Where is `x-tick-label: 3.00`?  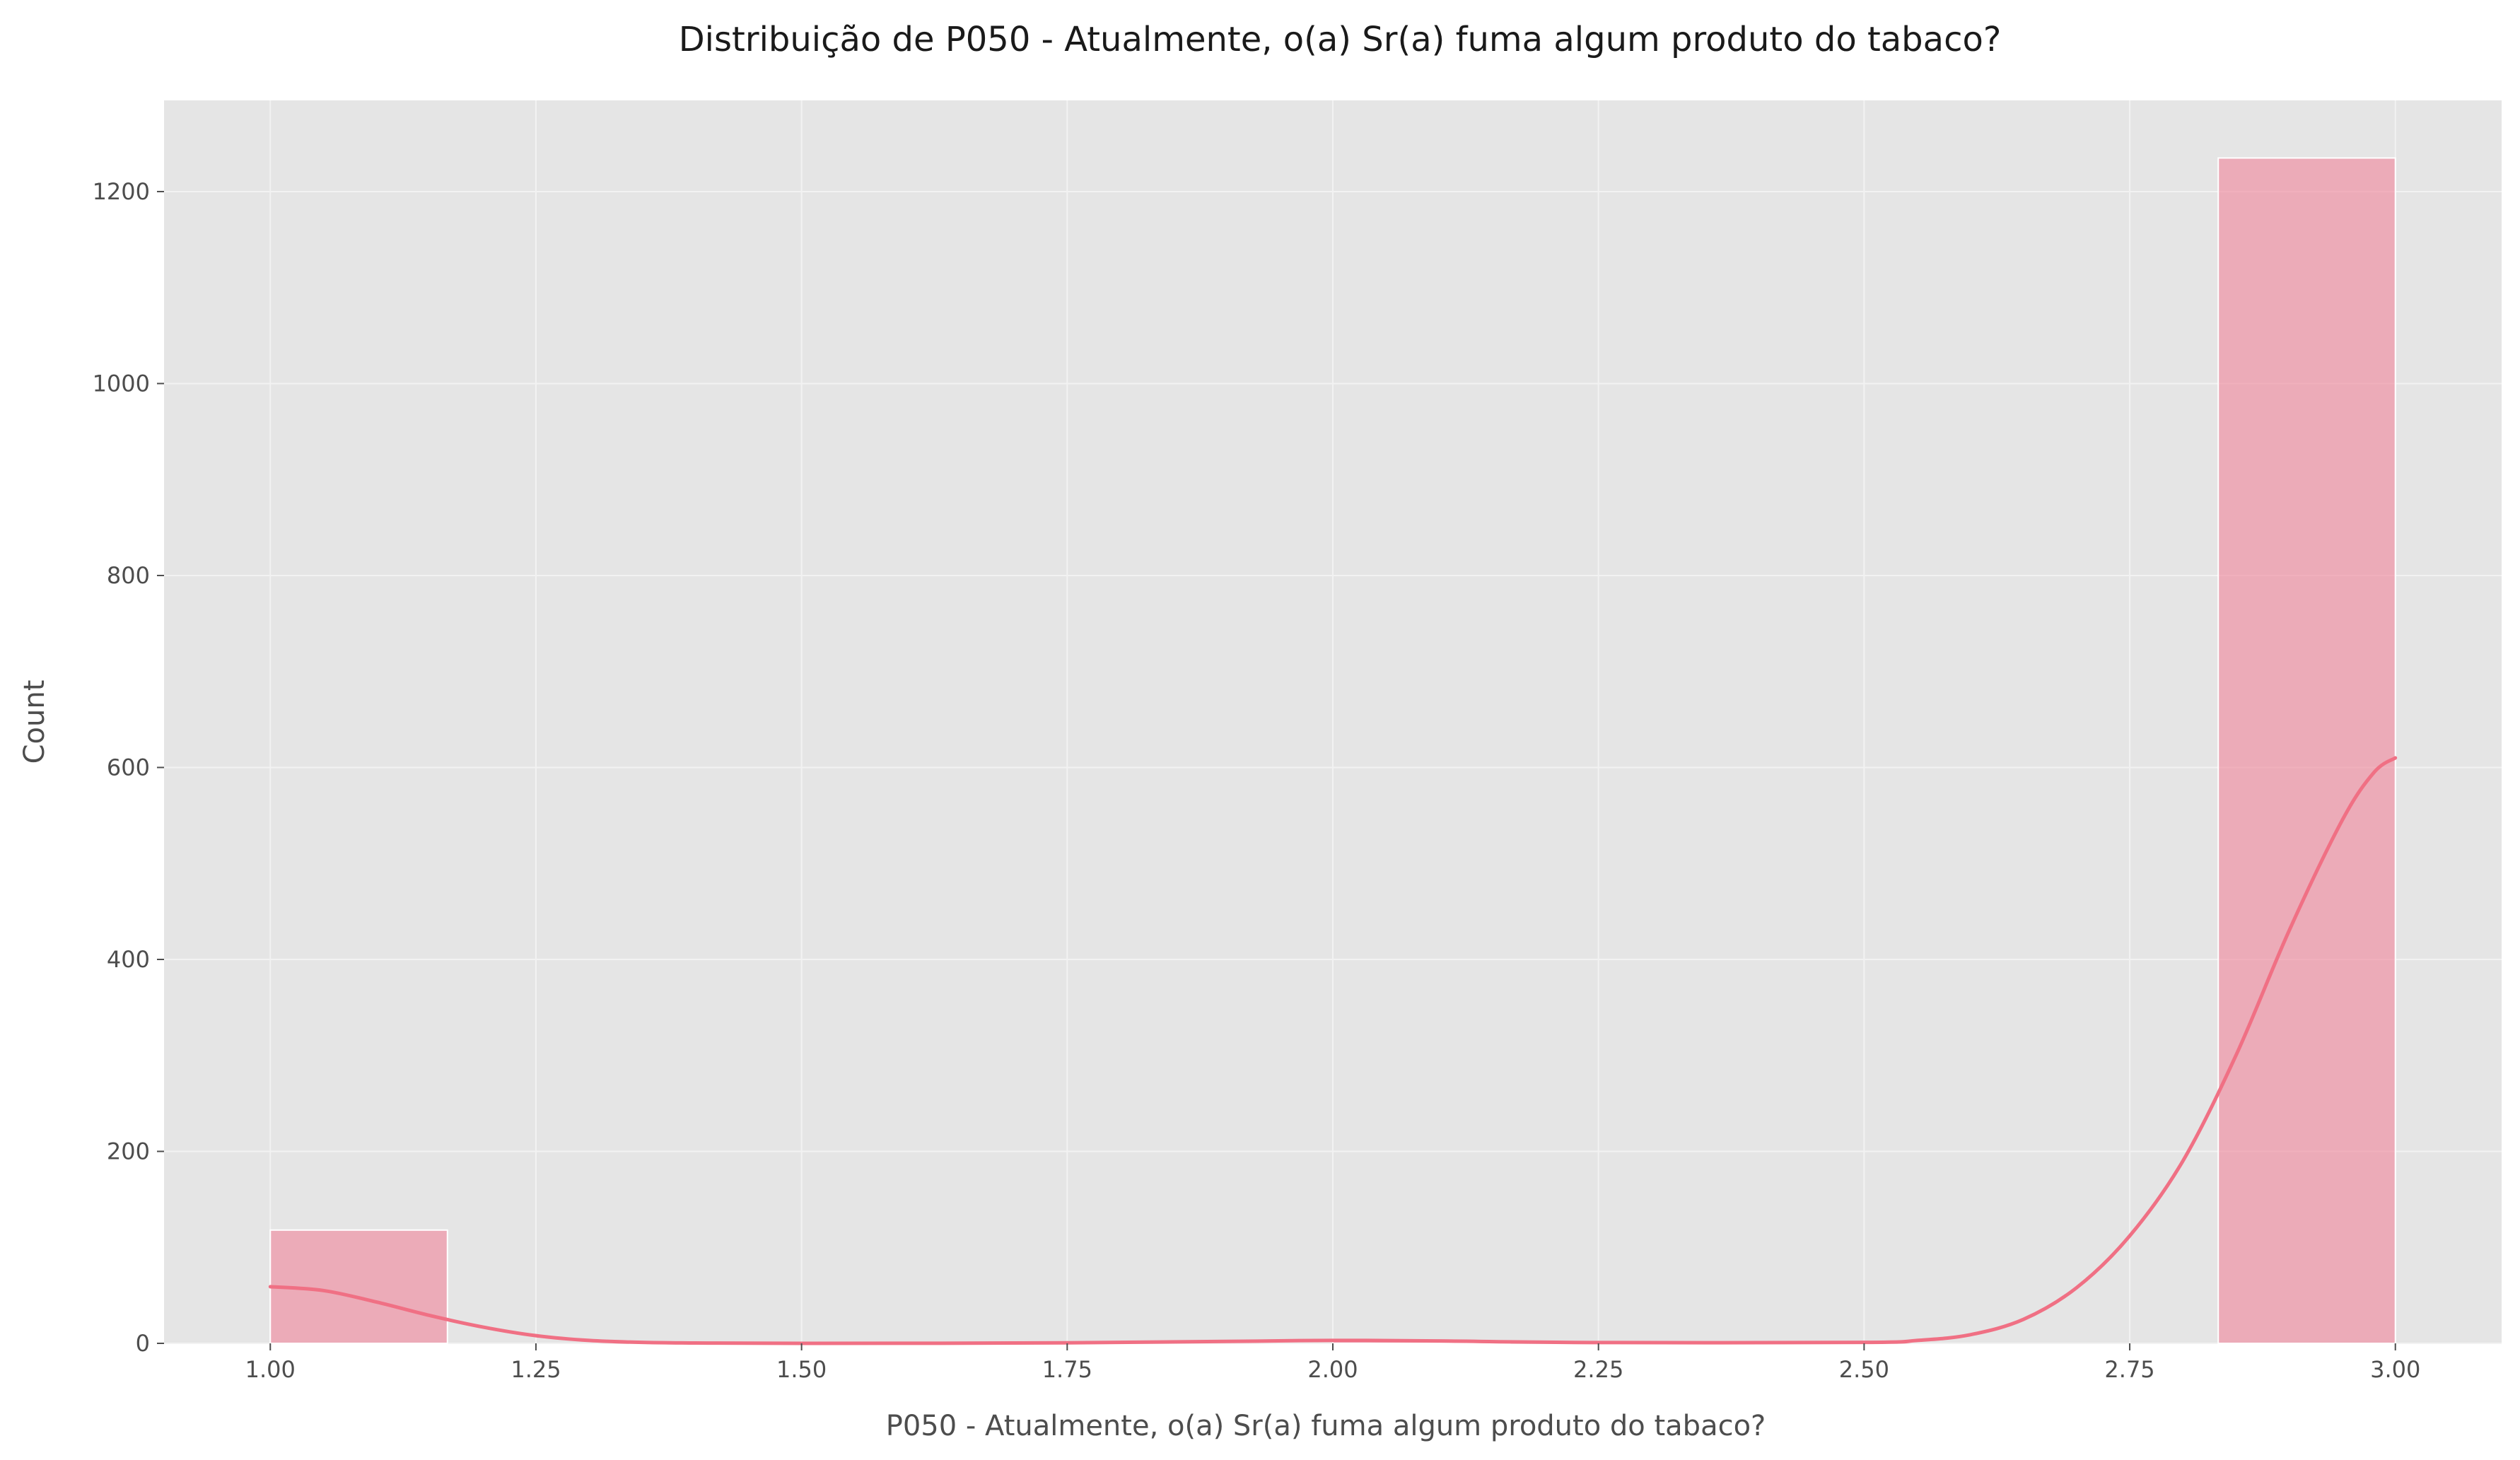
x-tick-label: 3.00 is located at coordinates (2395, 1370).